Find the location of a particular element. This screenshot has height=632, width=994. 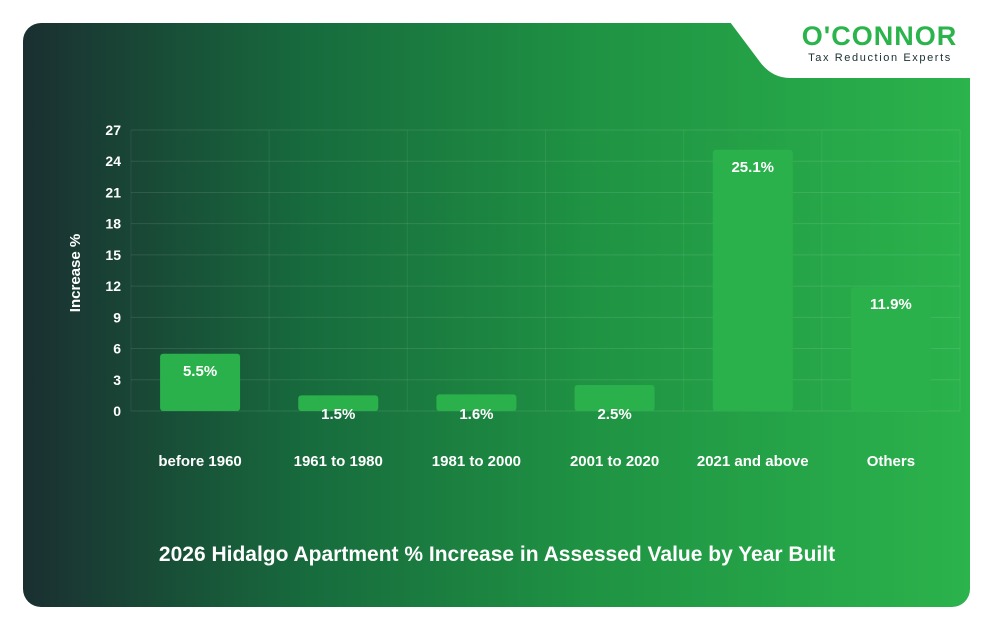

x-tick-label: 1961 to 1980 is located at coordinates (338, 461).